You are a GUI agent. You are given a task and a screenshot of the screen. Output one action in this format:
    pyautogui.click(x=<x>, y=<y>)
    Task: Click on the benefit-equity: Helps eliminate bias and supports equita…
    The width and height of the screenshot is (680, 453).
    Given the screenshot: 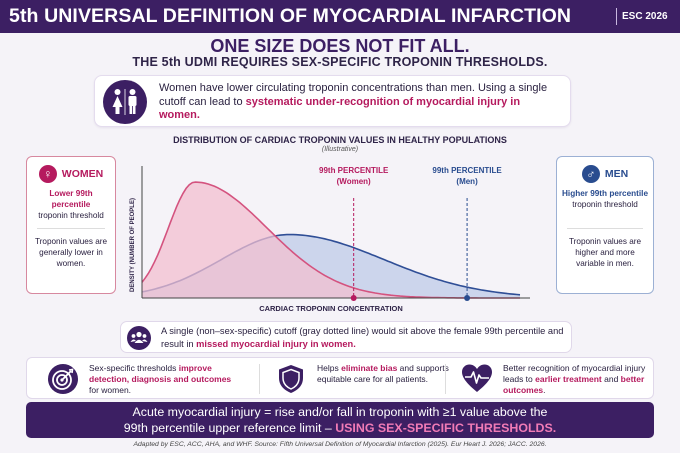 What is the action you would take?
    pyautogui.click(x=365, y=379)
    